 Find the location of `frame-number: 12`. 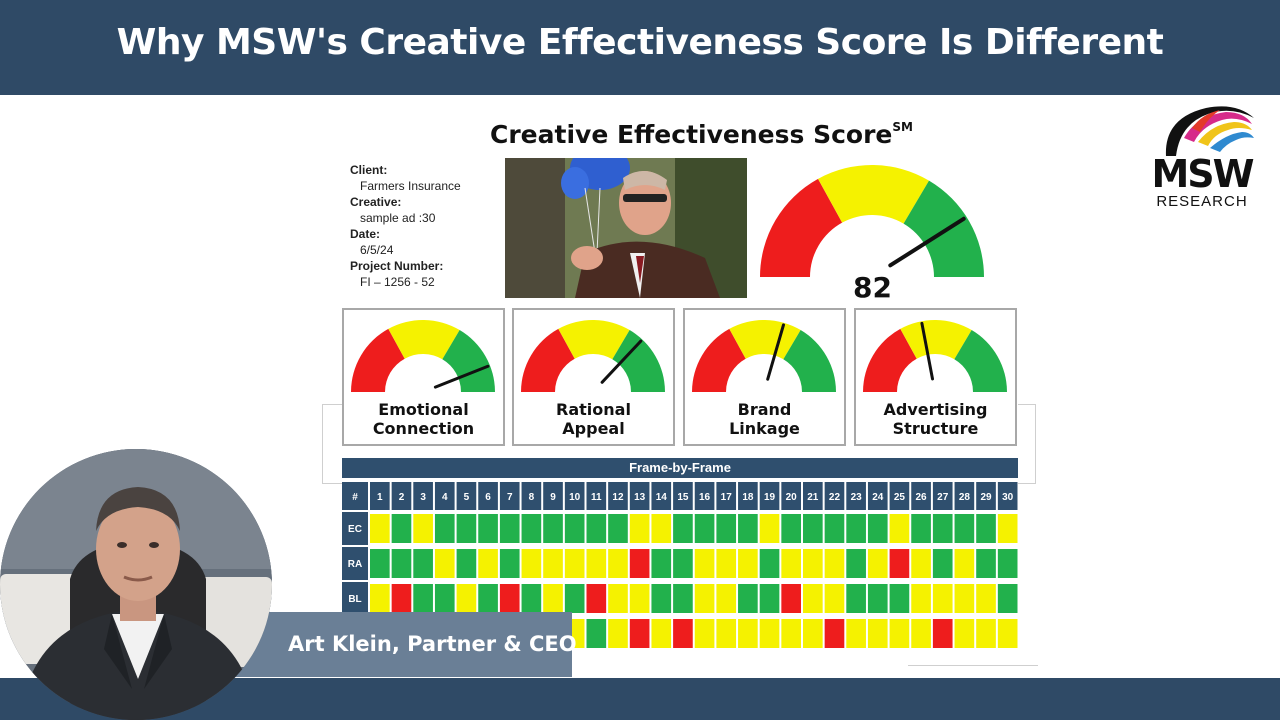

frame-number: 12 is located at coordinates (618, 497).